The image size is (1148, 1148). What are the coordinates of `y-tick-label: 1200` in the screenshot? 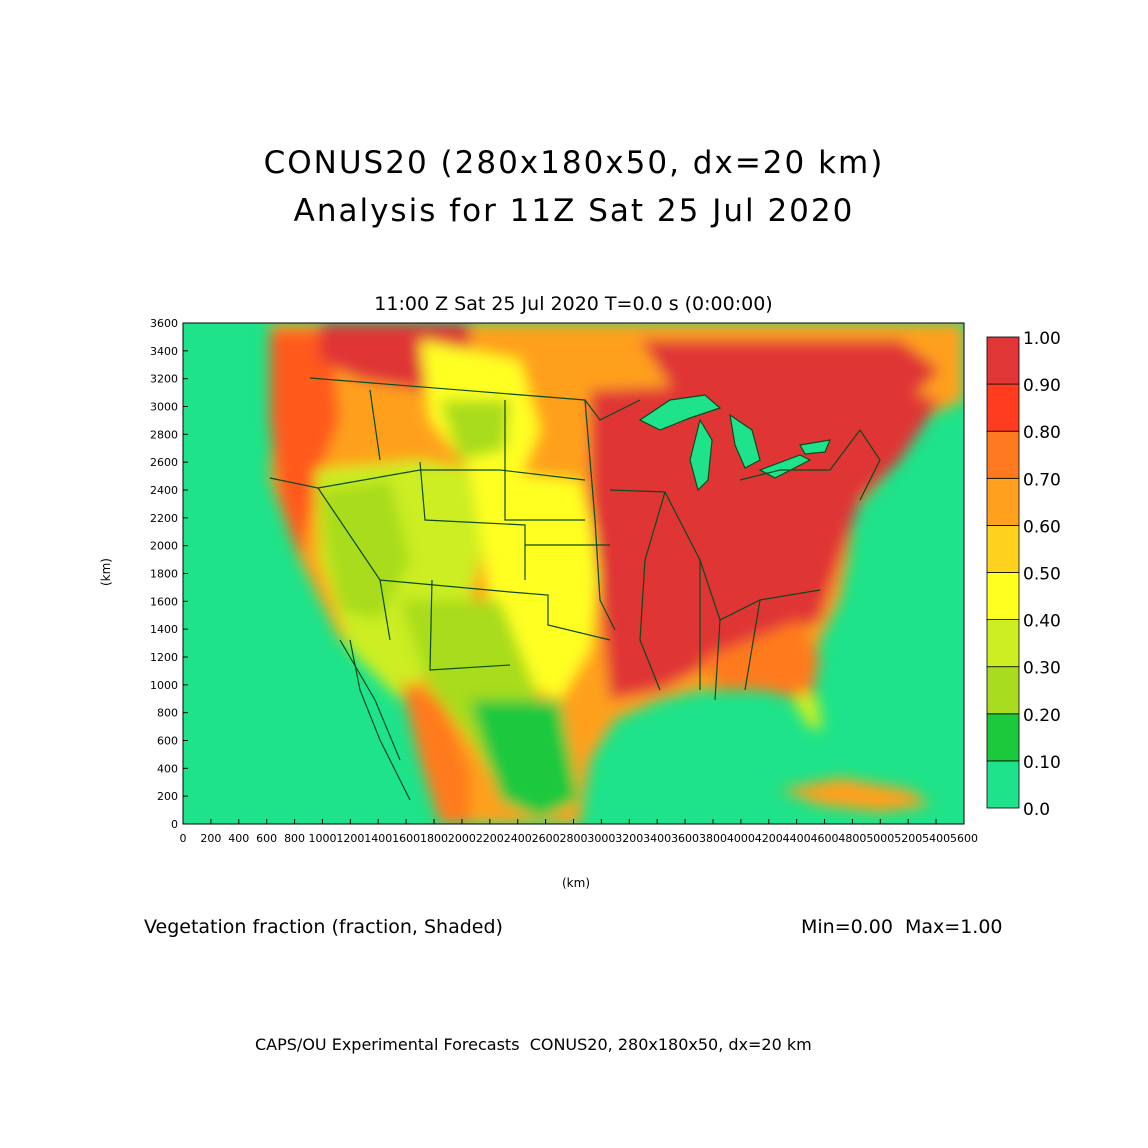 It's located at (164, 657).